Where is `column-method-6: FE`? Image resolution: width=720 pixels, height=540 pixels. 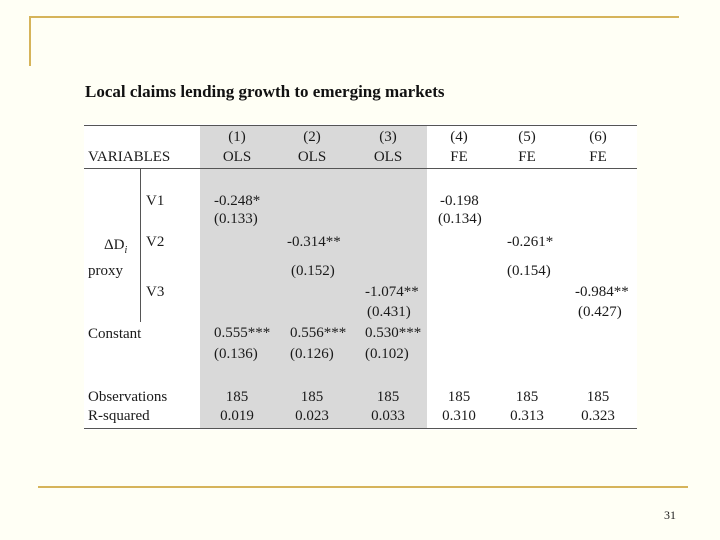 column-method-6: FE is located at coordinates (598, 157).